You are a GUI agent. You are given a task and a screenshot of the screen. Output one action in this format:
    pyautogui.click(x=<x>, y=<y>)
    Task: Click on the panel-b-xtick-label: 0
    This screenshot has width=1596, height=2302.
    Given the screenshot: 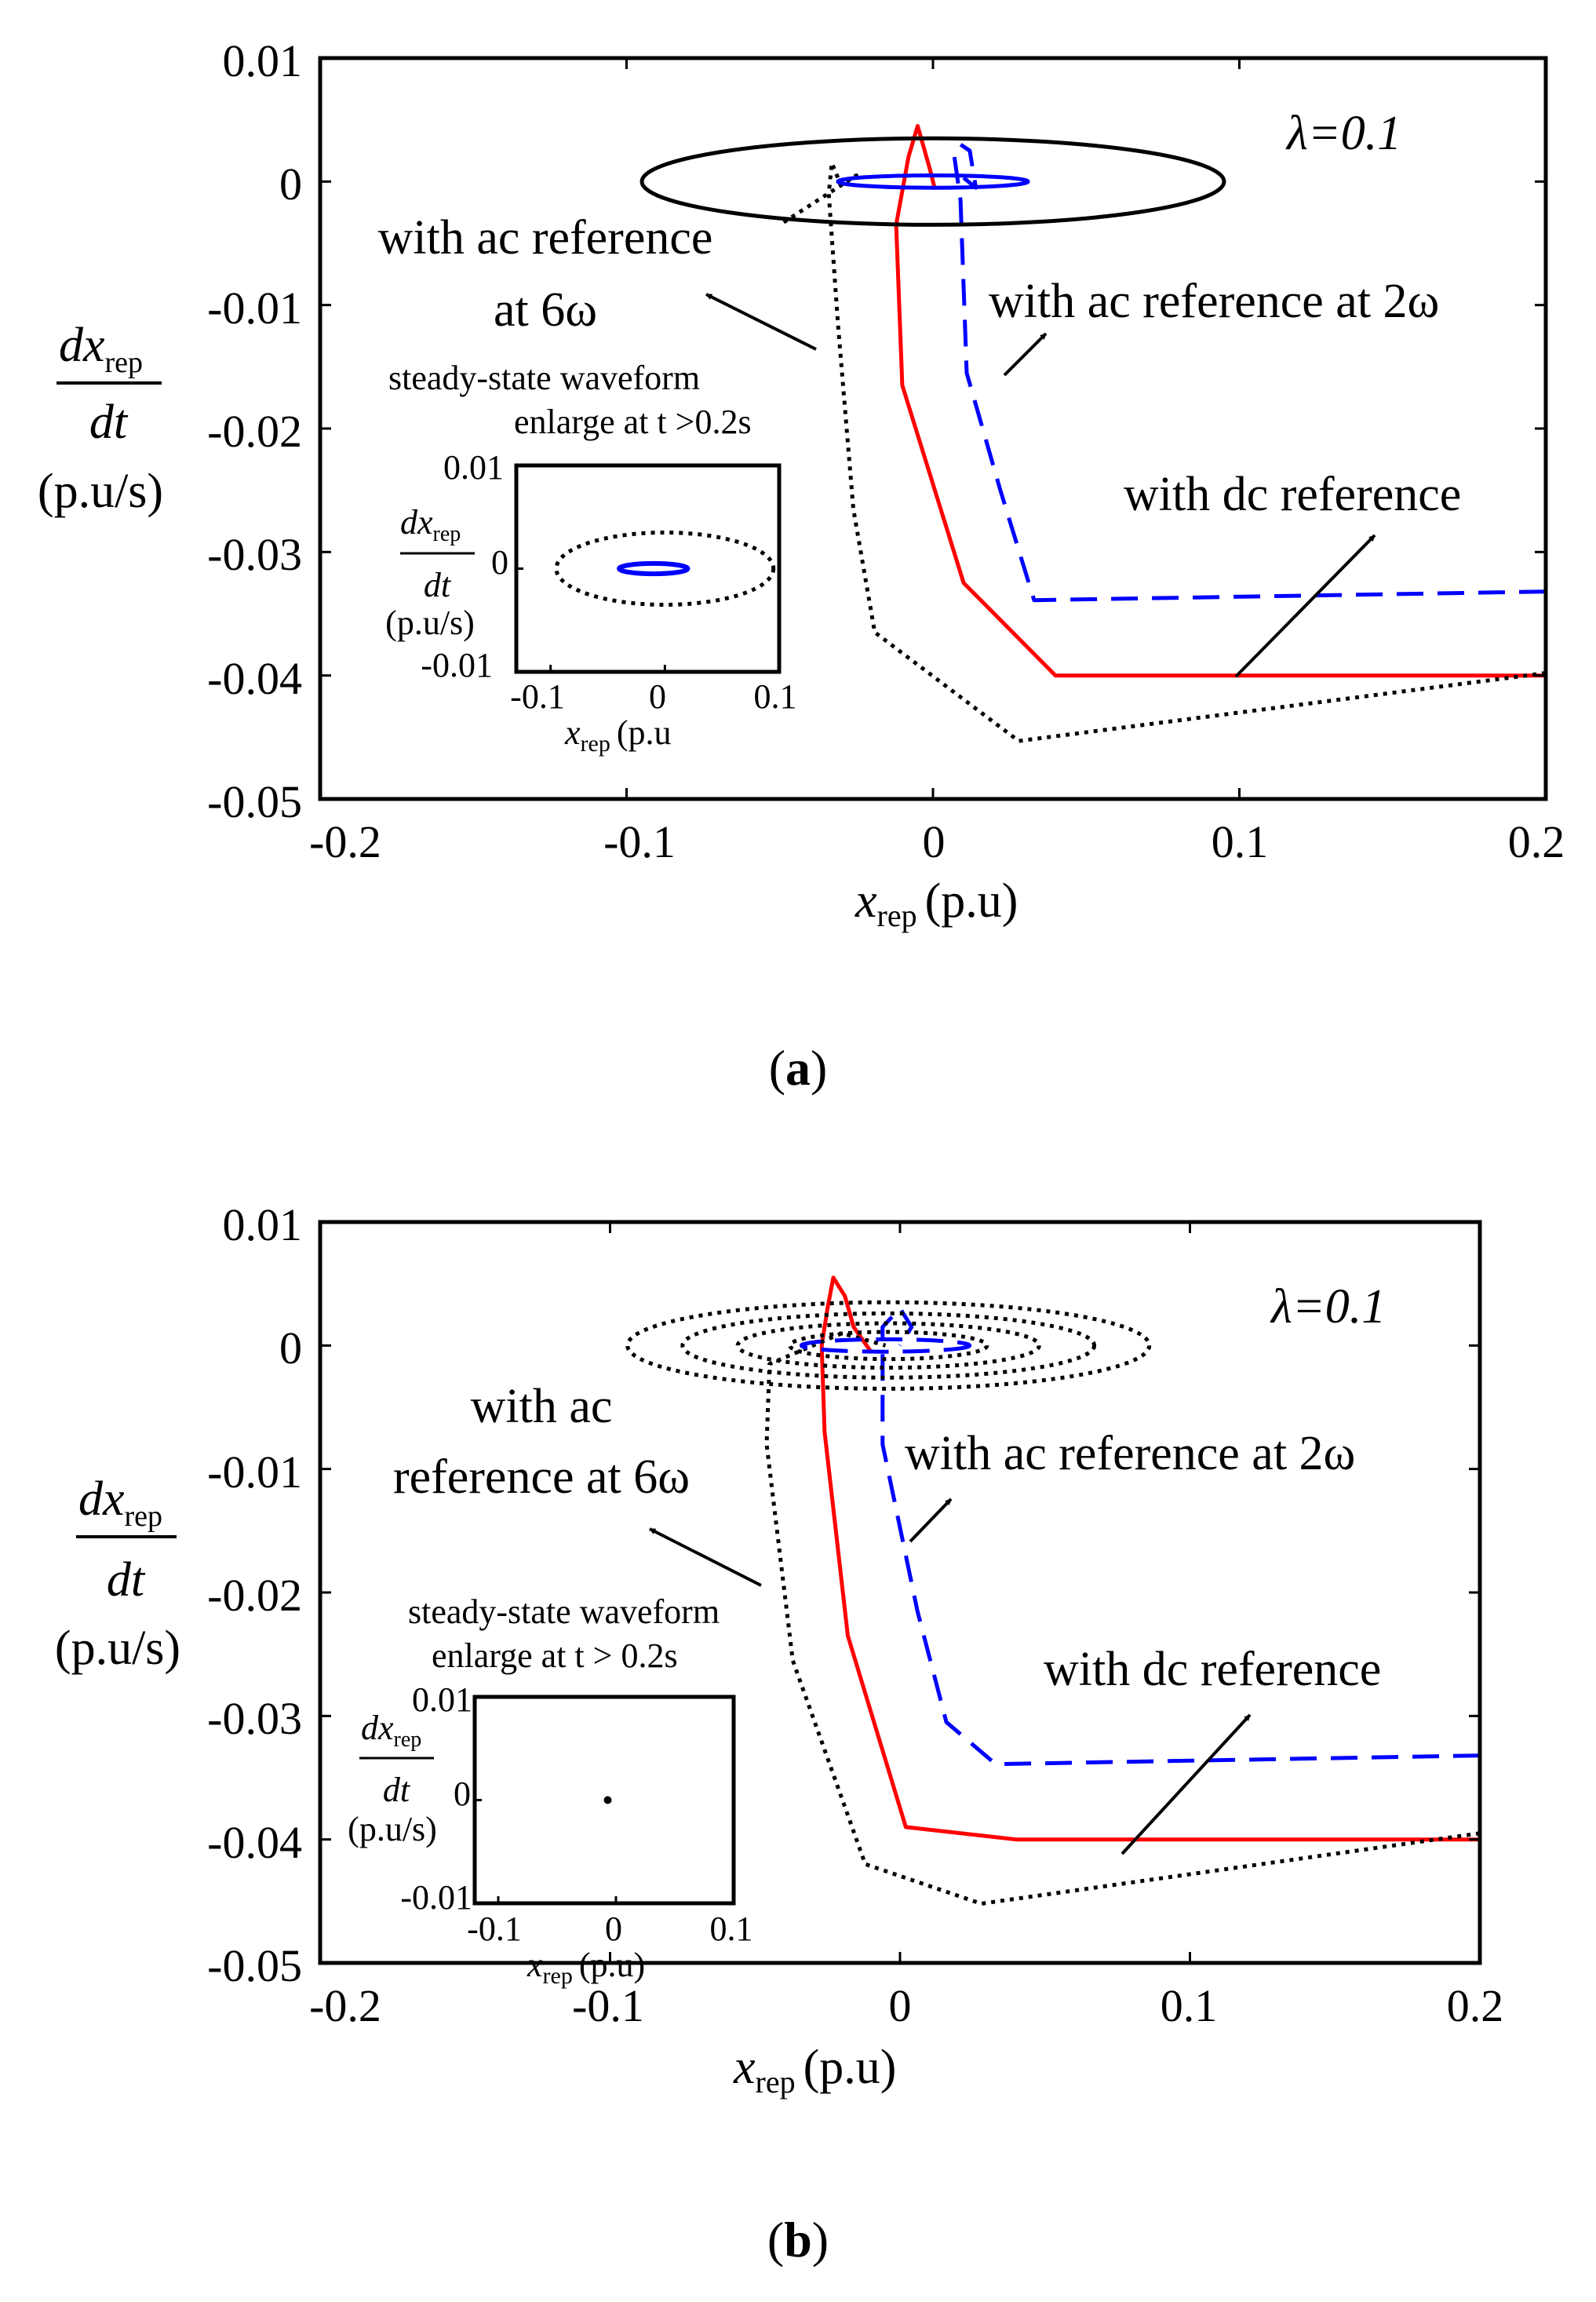 What is the action you would take?
    pyautogui.click(x=900, y=2005)
    